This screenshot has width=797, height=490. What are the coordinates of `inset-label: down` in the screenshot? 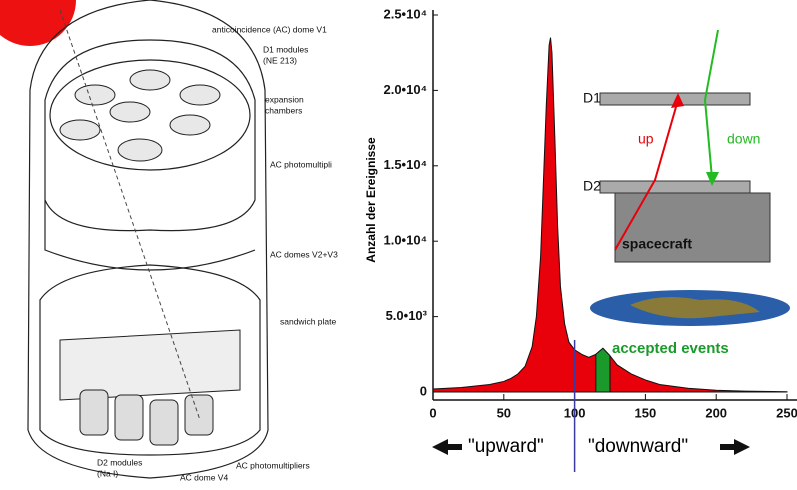 It's located at (743, 139).